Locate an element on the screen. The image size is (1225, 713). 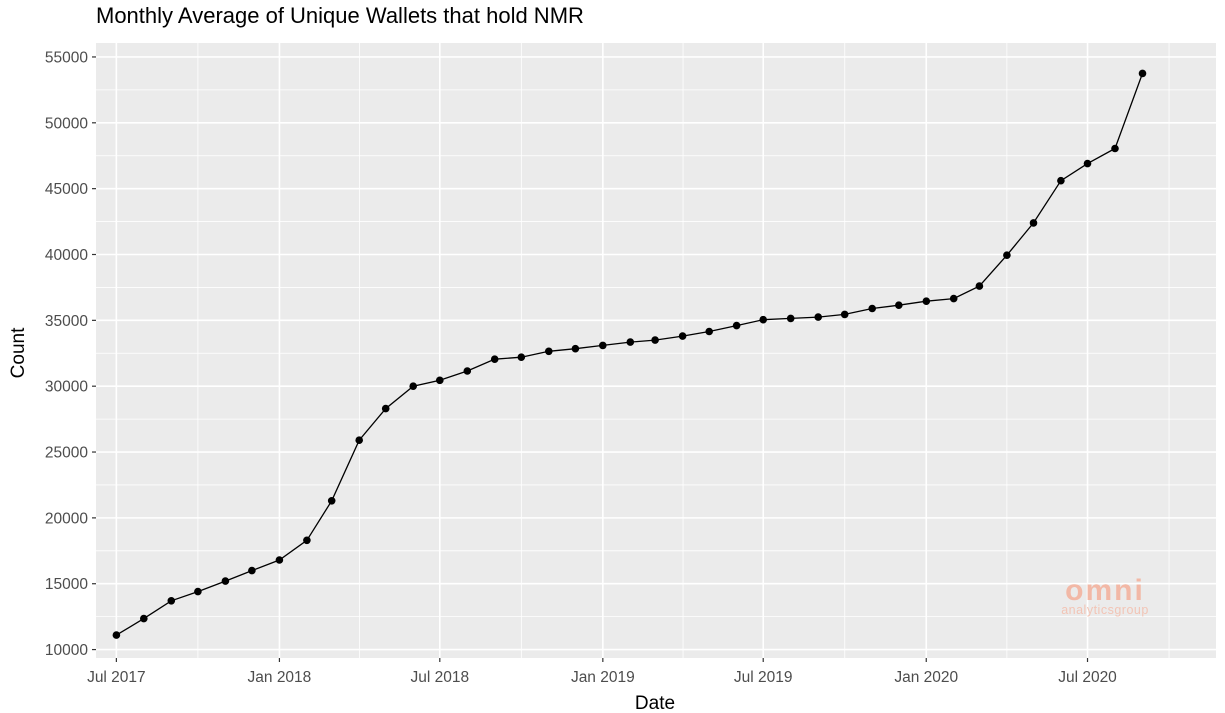
y-tick-label: 30000 is located at coordinates (66, 387).